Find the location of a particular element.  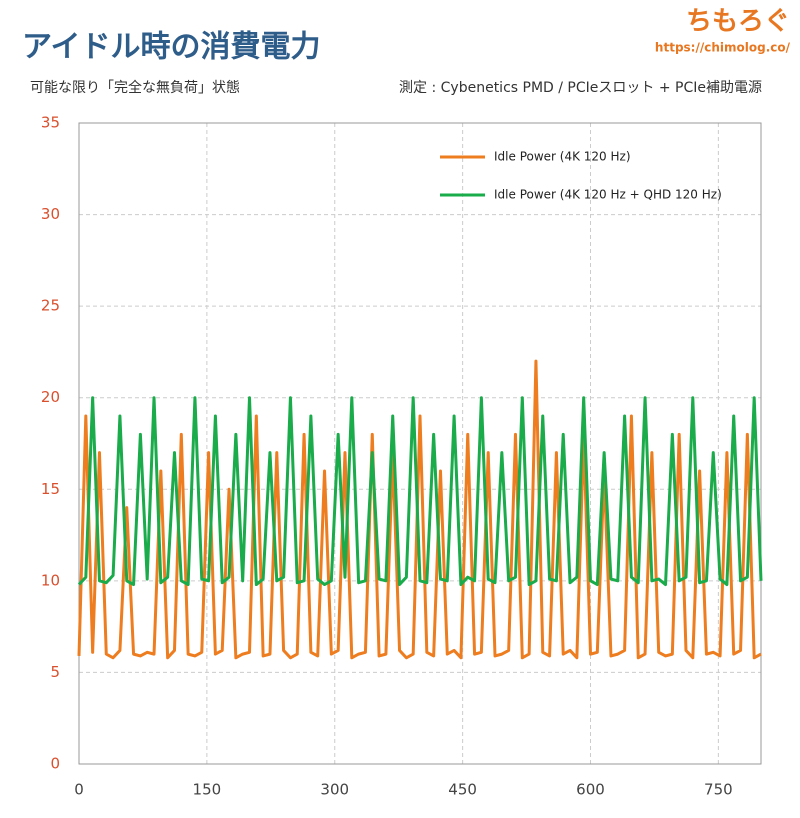

y-tick-label: 20 is located at coordinates (50, 397).